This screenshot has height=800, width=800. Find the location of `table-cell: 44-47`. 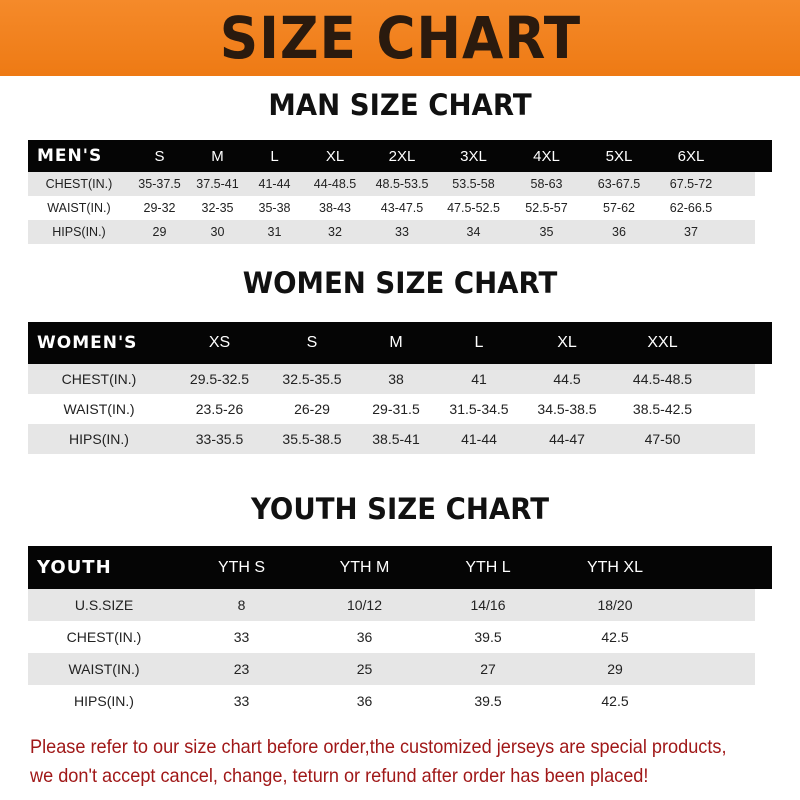

table-cell: 44-47 is located at coordinates (567, 439).